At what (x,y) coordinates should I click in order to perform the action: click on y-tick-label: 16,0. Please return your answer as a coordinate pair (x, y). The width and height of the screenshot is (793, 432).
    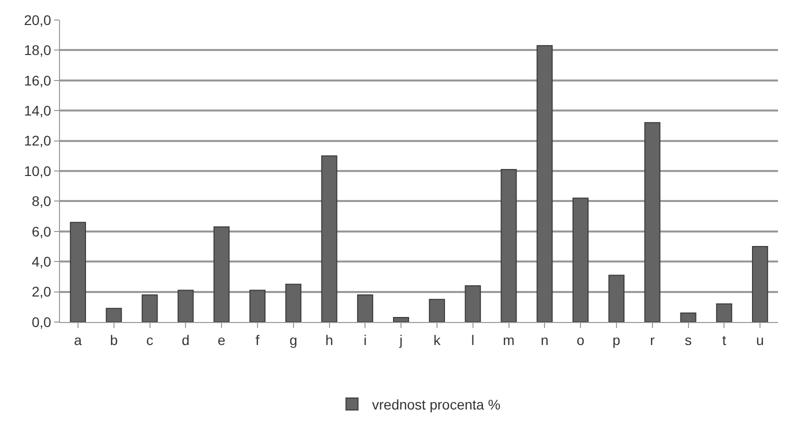
    Looking at the image, I should click on (38, 80).